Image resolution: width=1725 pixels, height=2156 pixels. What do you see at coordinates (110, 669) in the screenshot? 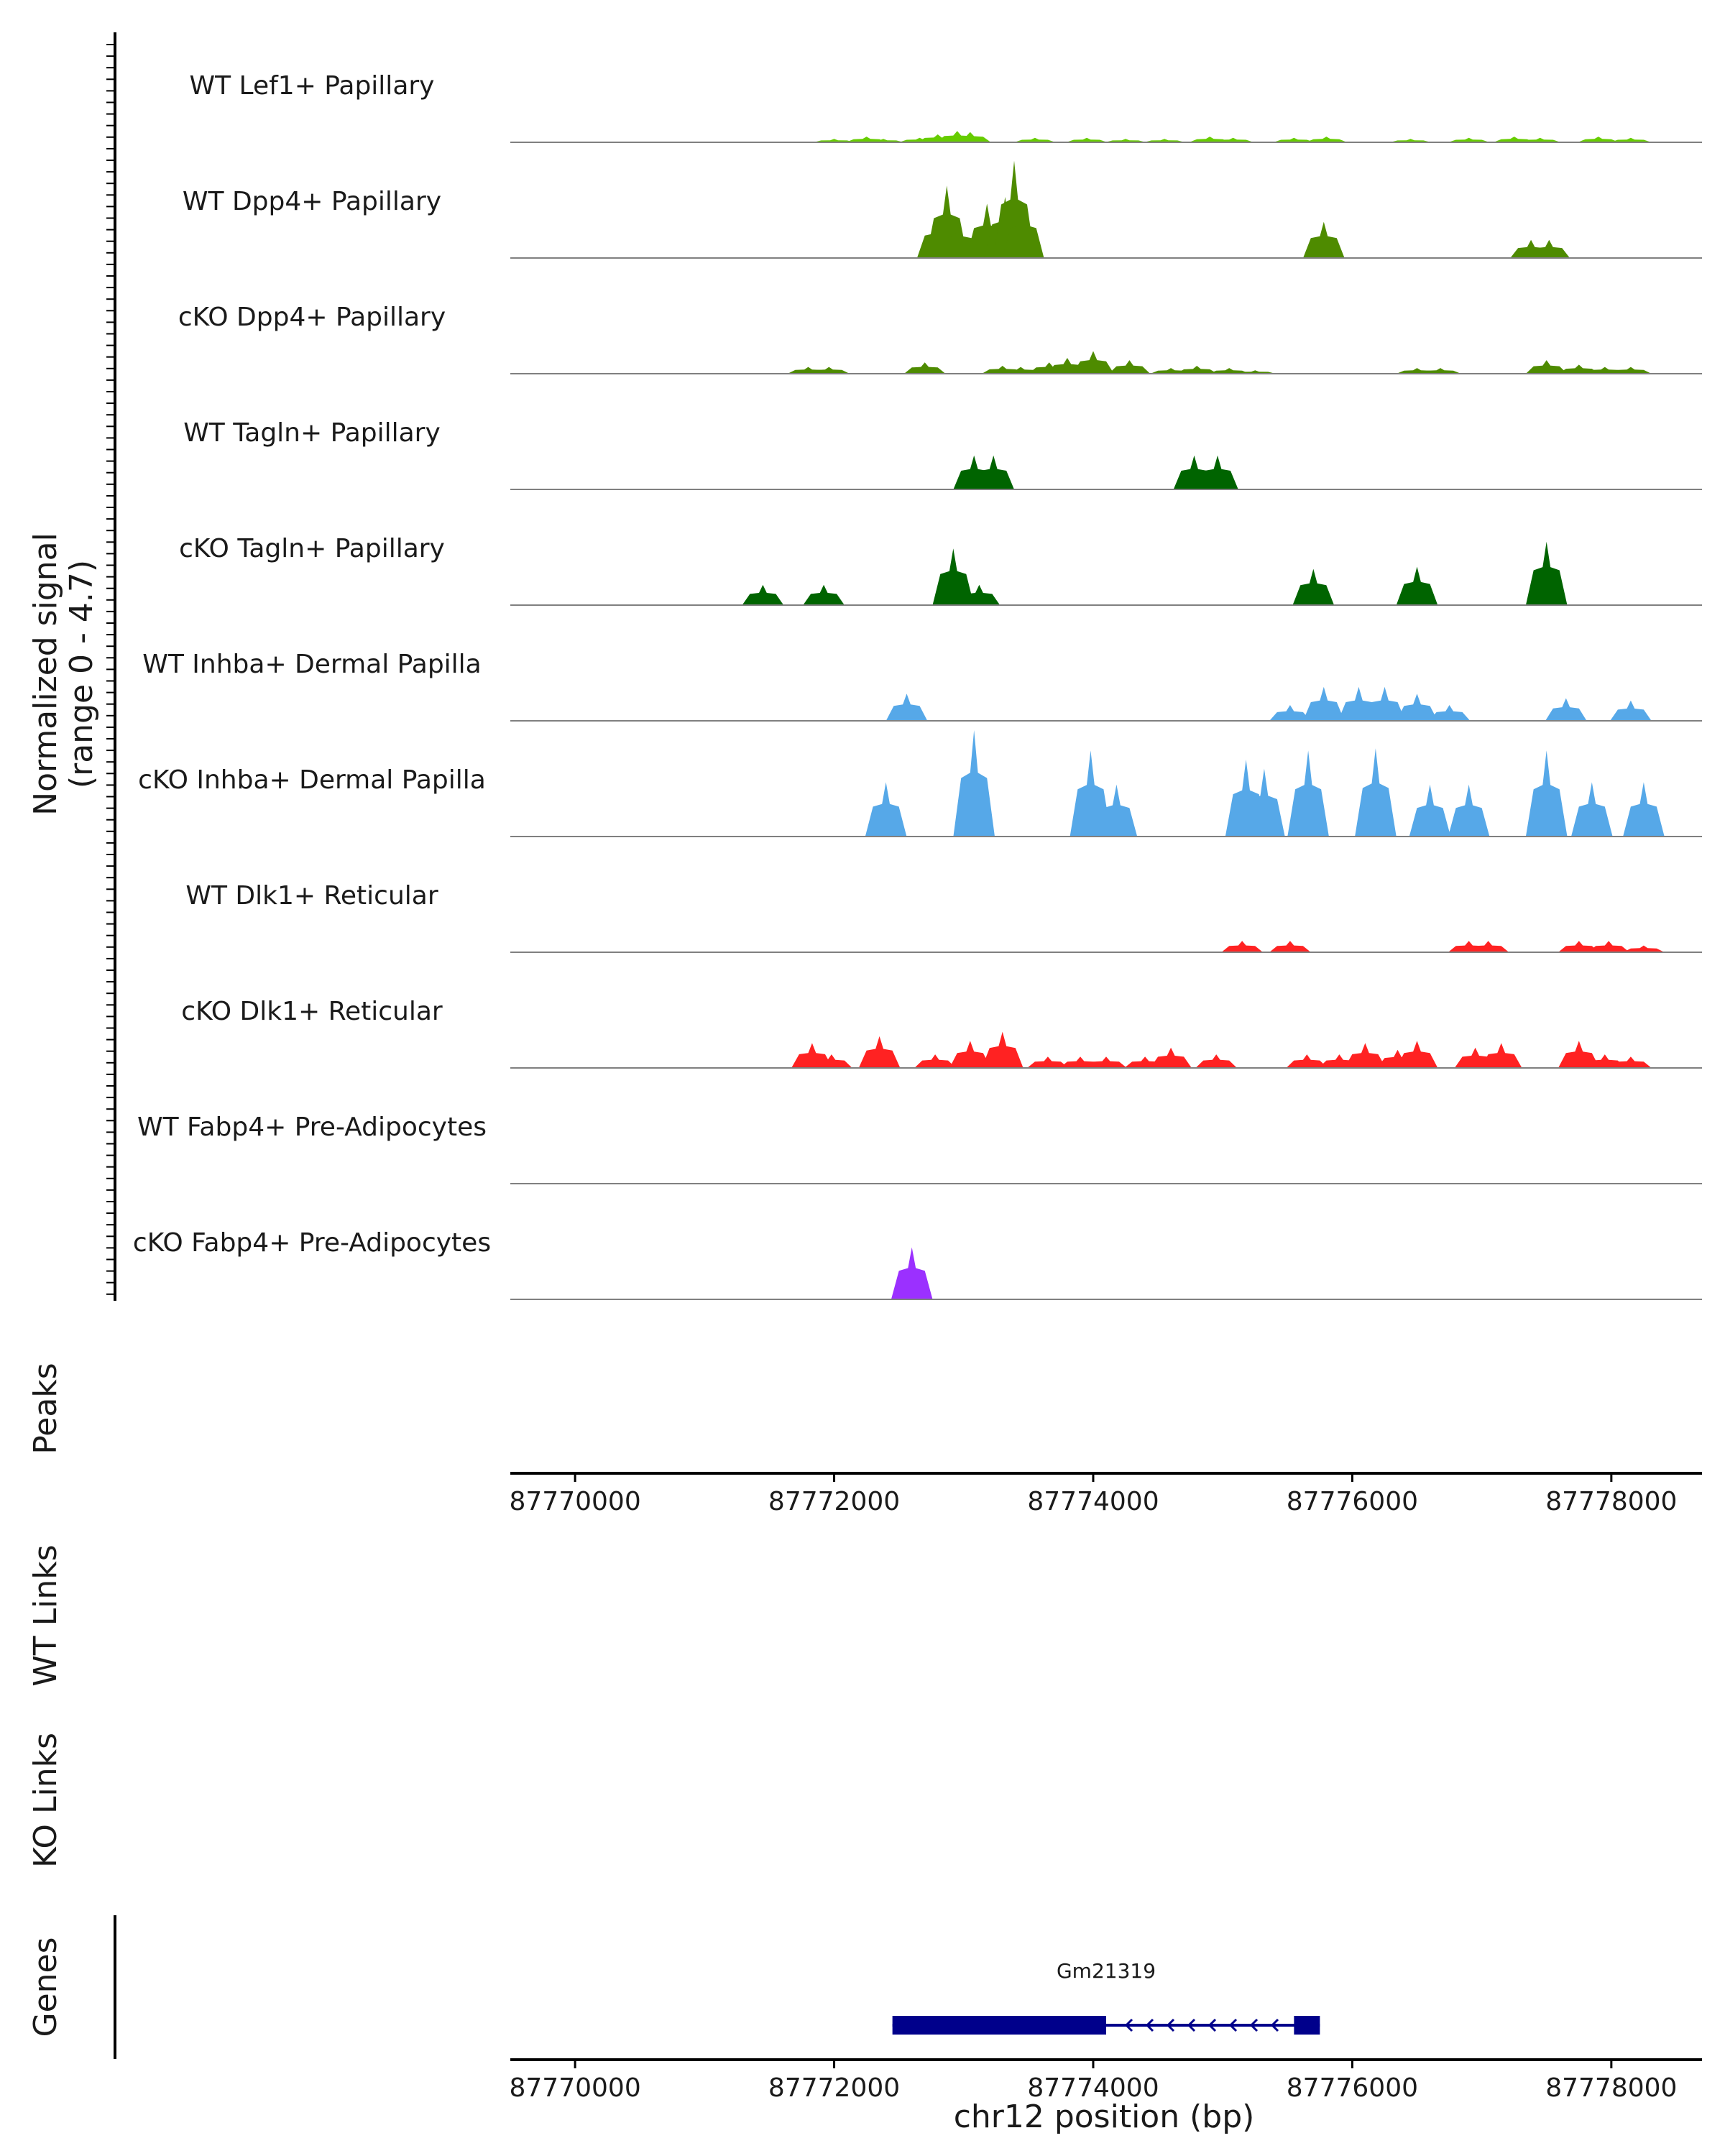
I see `signal-y-axis-ticks` at bounding box center [110, 669].